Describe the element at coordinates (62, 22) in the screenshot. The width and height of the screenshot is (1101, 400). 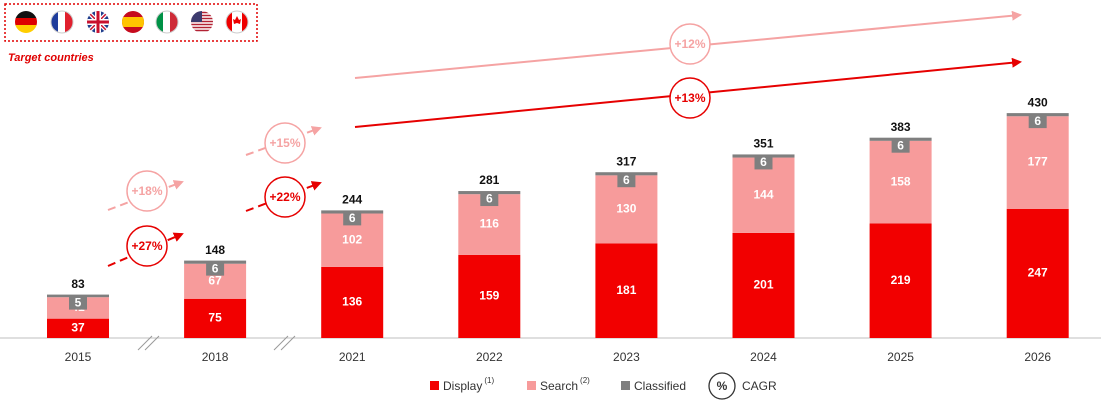
I see `flag-fr` at that location.